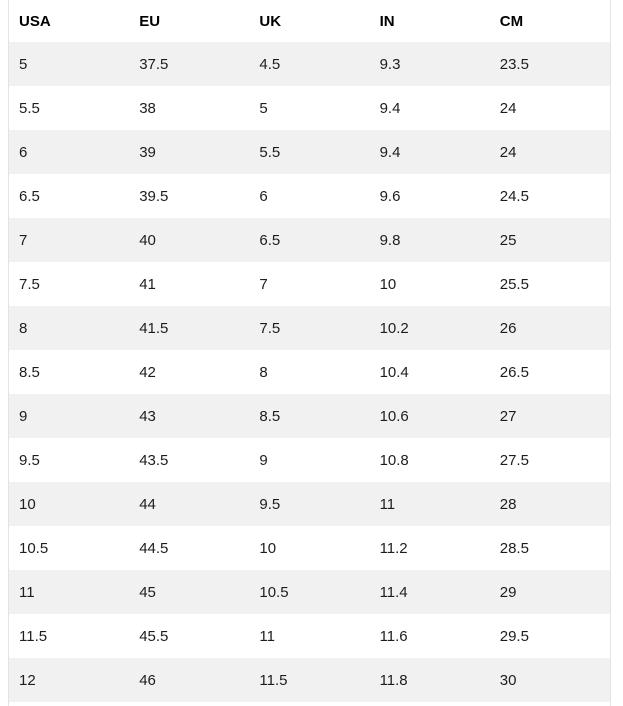 The image size is (623, 706). Describe the element at coordinates (309, 416) in the screenshot. I see `table-row: 9 43 8.5 10.6 27` at that location.